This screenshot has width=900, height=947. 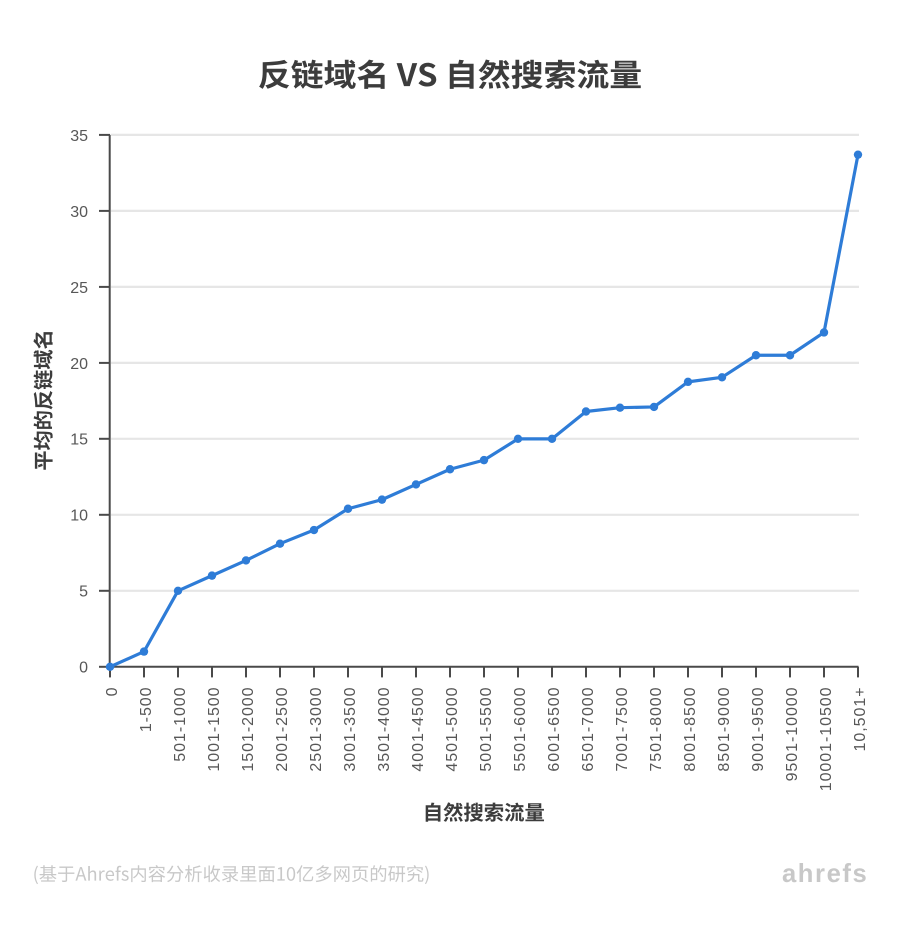 What do you see at coordinates (588, 729) in the screenshot?
I see `svg-text: 6501-7000` at bounding box center [588, 729].